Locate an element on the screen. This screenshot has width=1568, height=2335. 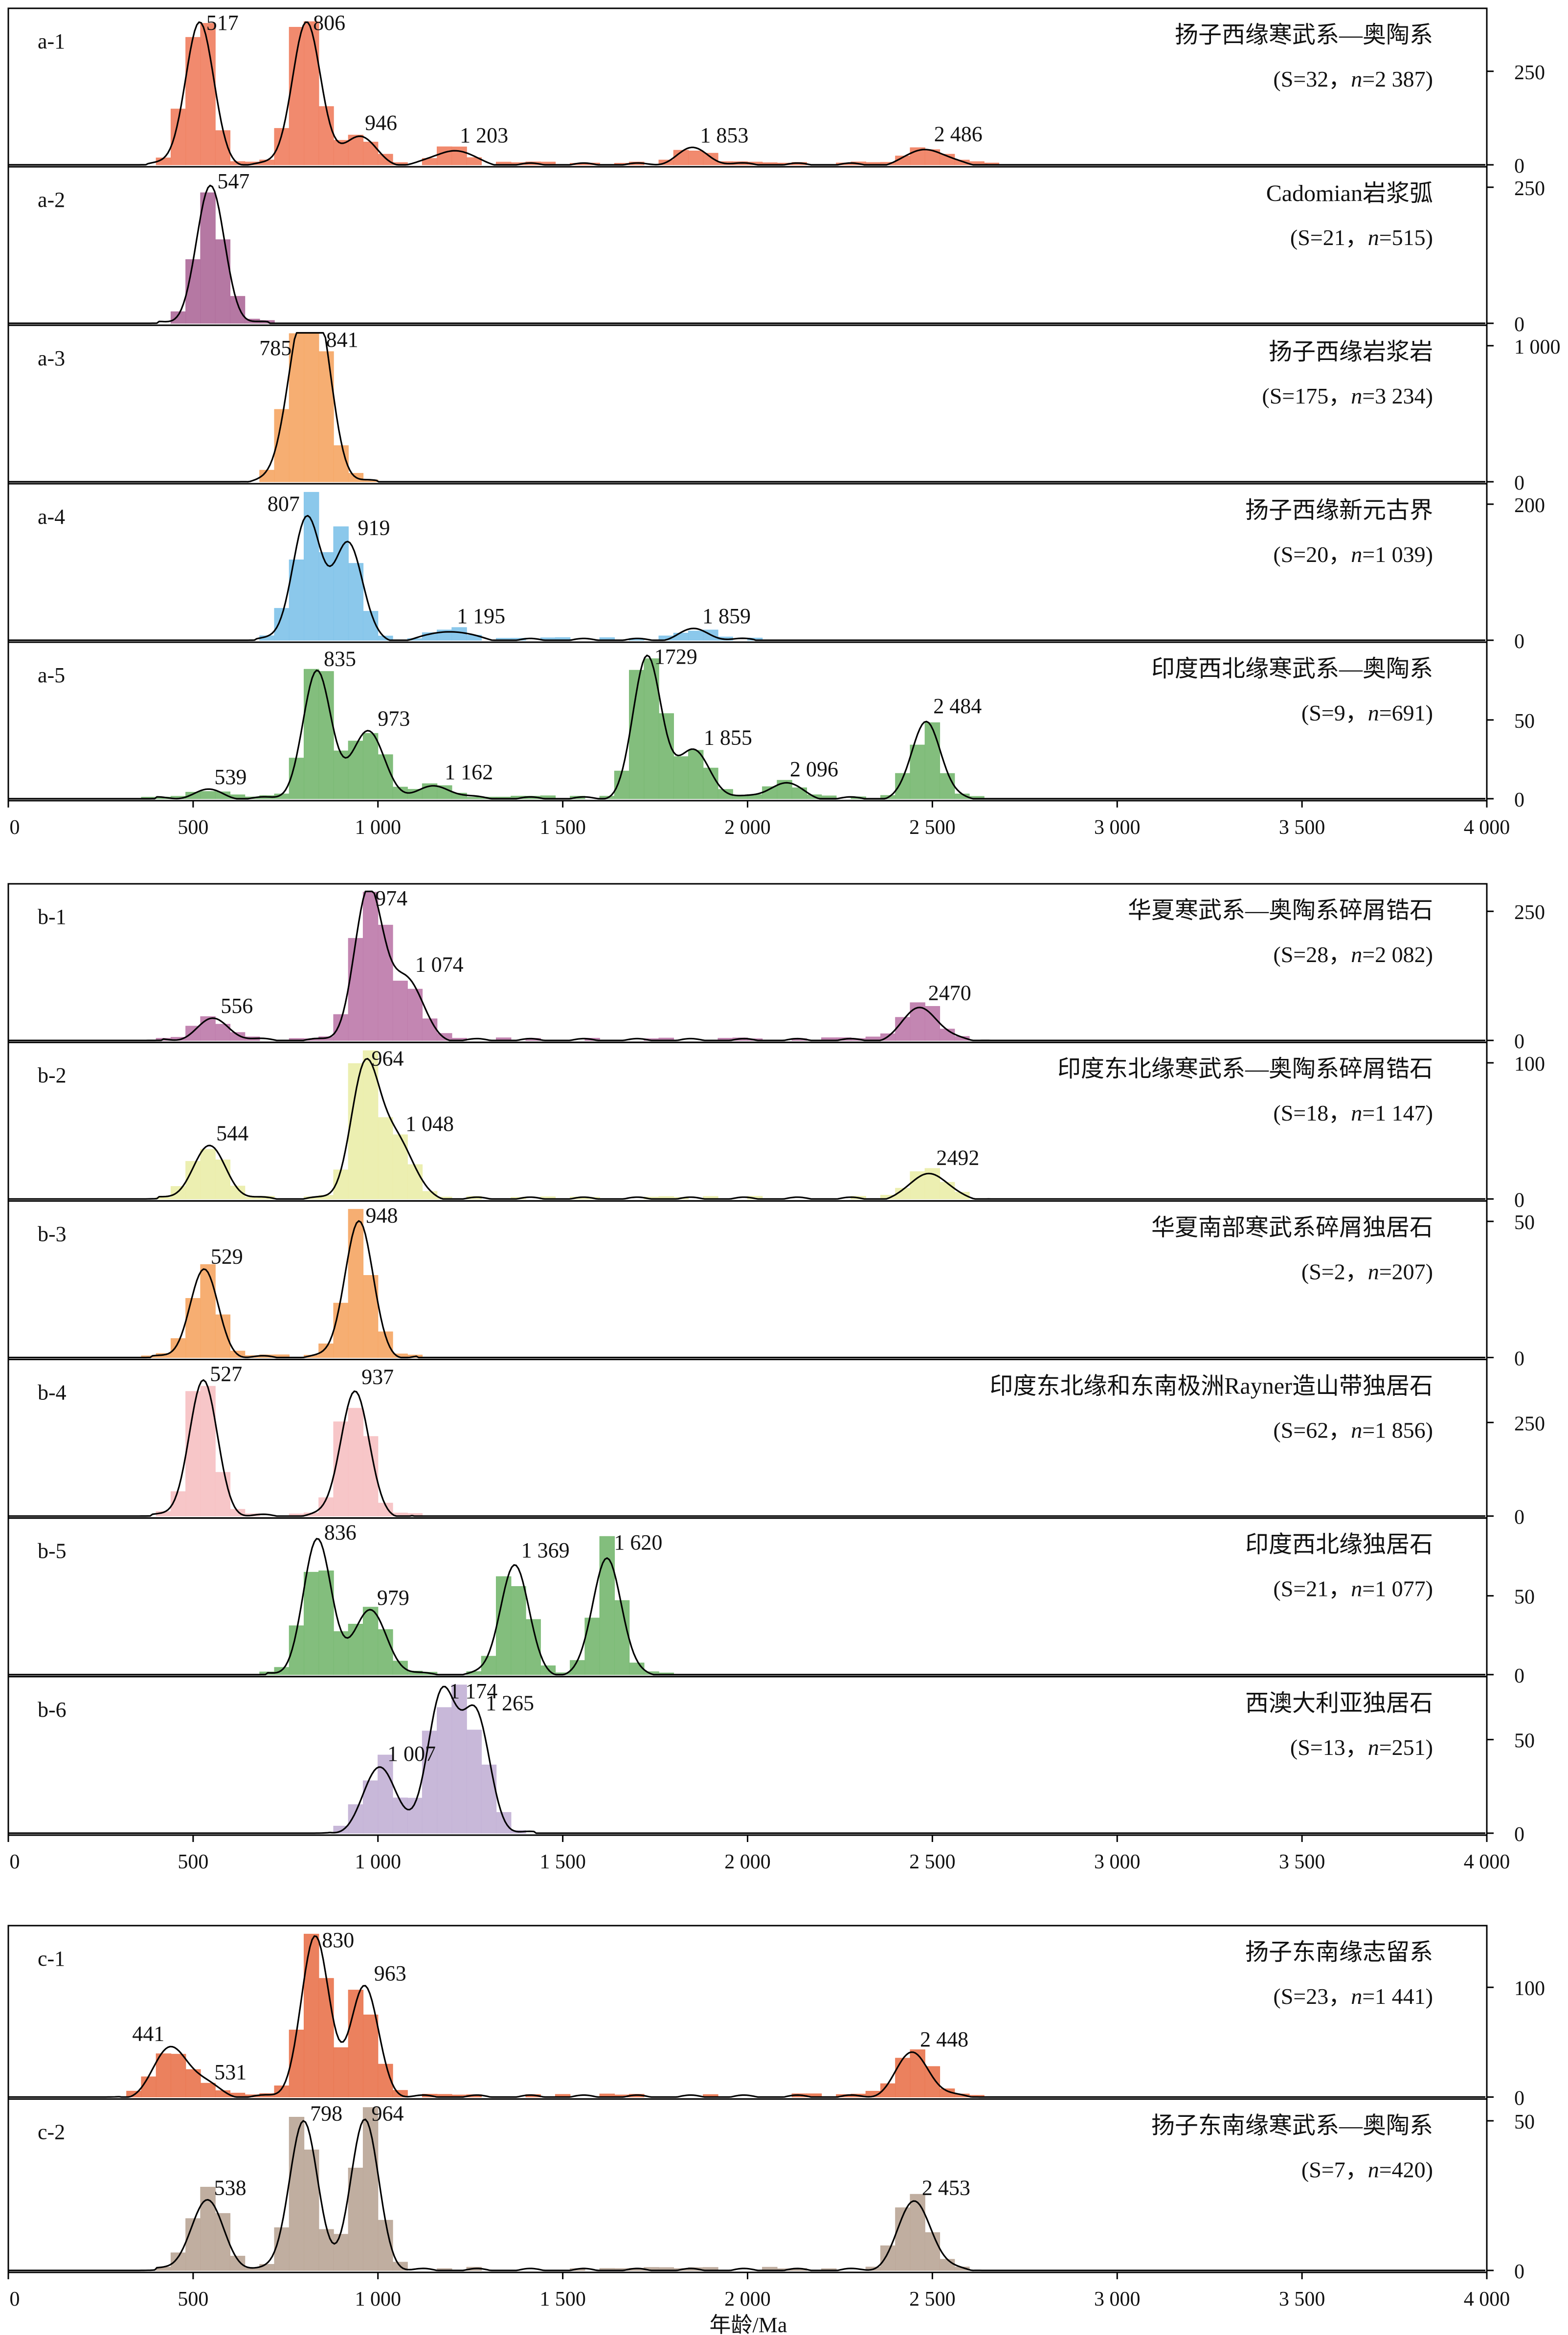
peak-label: 2470 is located at coordinates (949, 993).